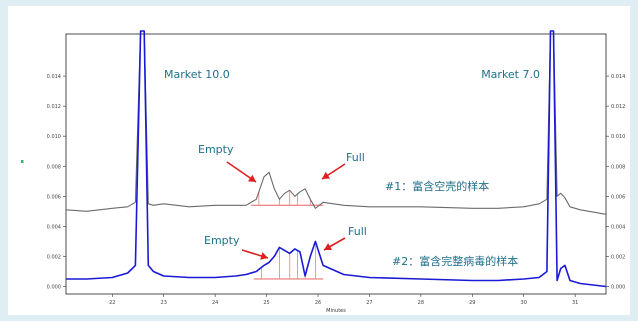 The height and width of the screenshot is (321, 638). I want to click on market-left-label: Market 10.0, so click(197, 74).